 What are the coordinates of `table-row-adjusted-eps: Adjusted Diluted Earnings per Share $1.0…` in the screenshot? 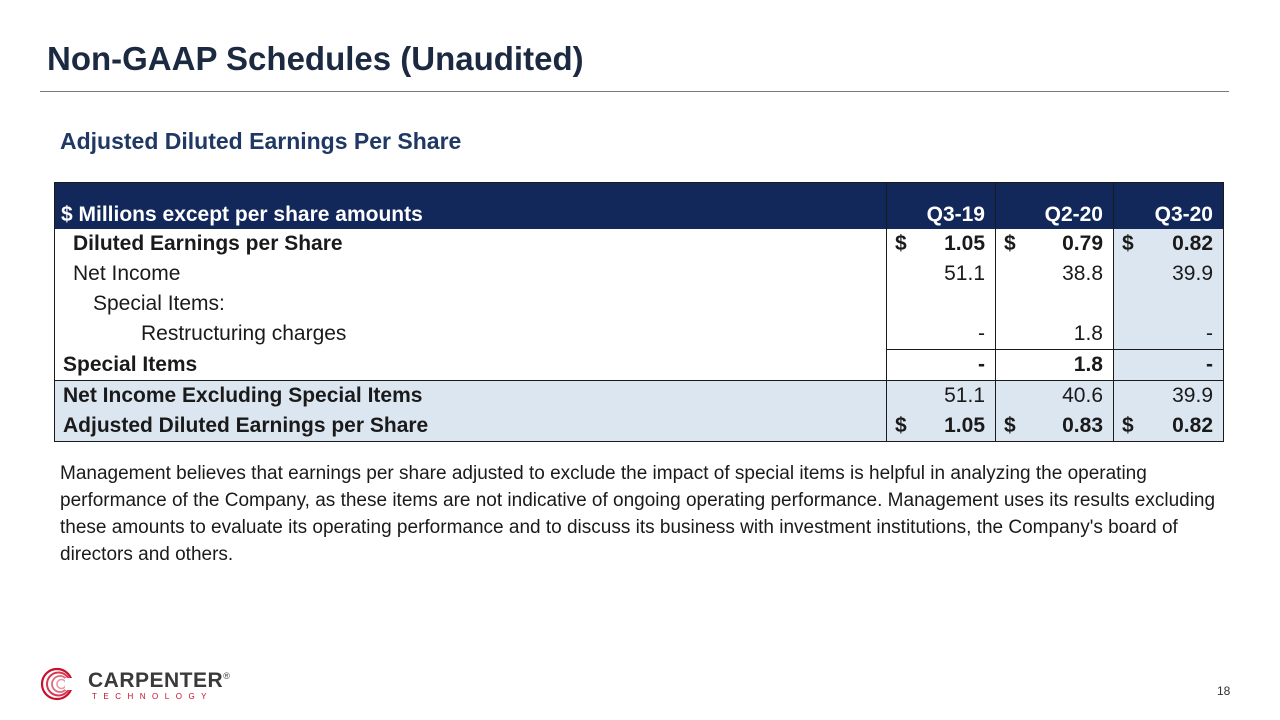 It's located at (639, 426).